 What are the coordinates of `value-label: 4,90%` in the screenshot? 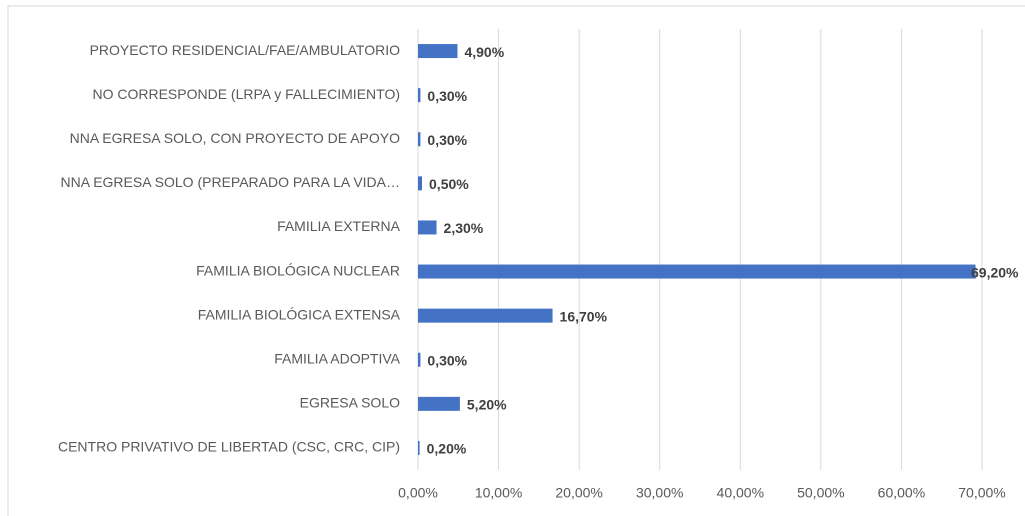 It's located at (484, 52).